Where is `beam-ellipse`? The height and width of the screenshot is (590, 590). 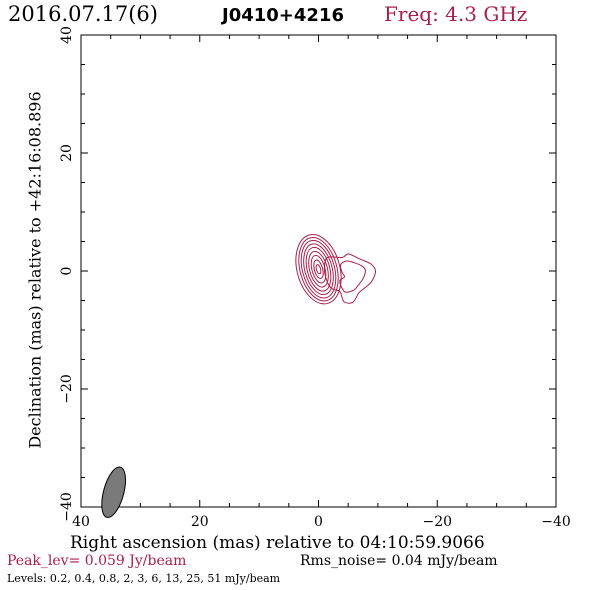
beam-ellipse is located at coordinates (113, 492).